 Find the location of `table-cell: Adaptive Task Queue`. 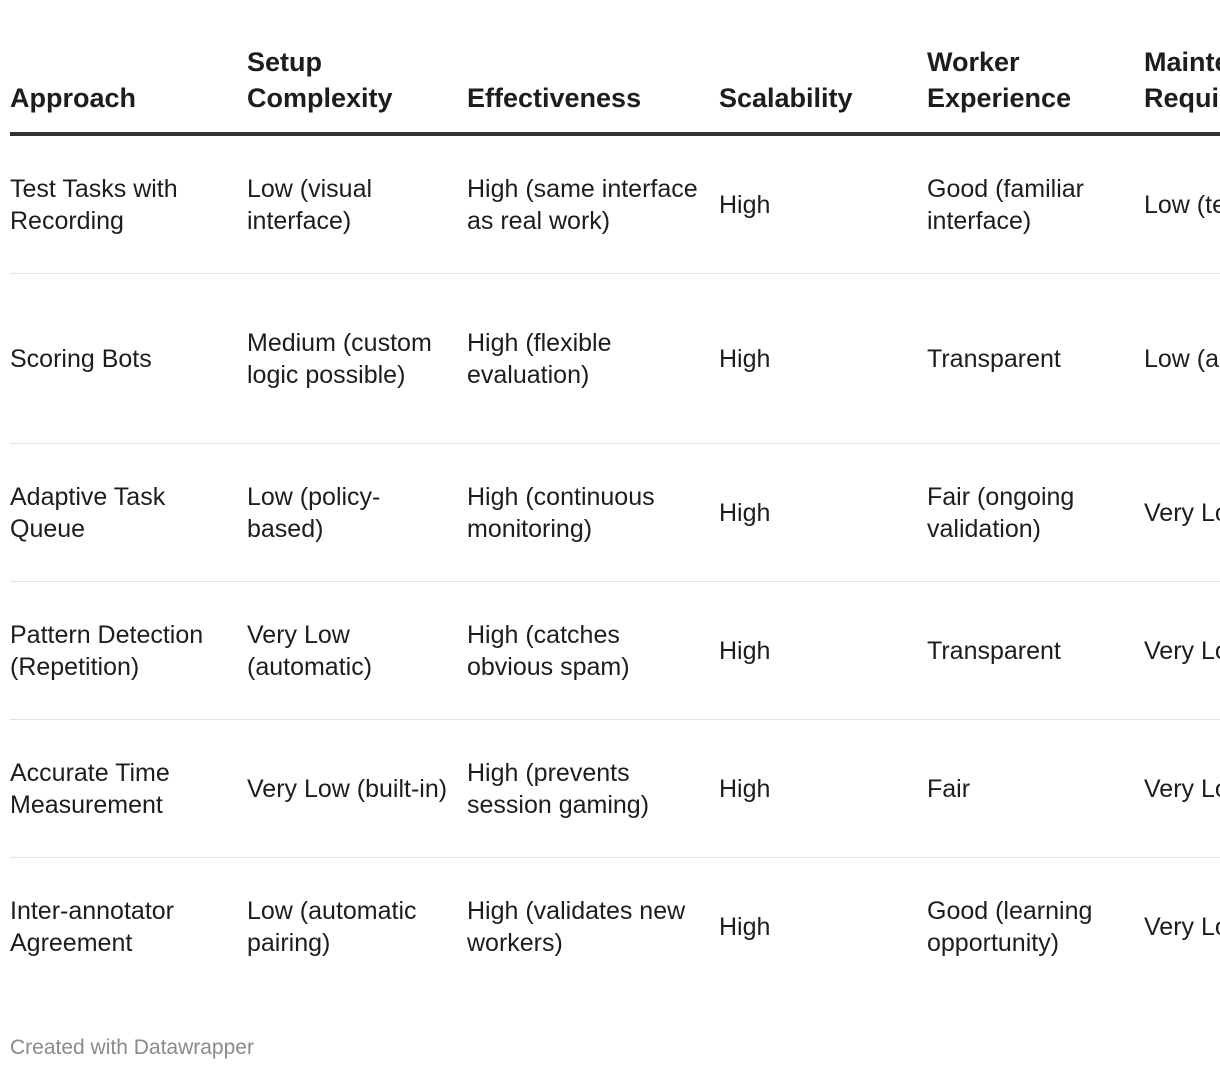

table-cell: Adaptive Task Queue is located at coordinates (128, 512).